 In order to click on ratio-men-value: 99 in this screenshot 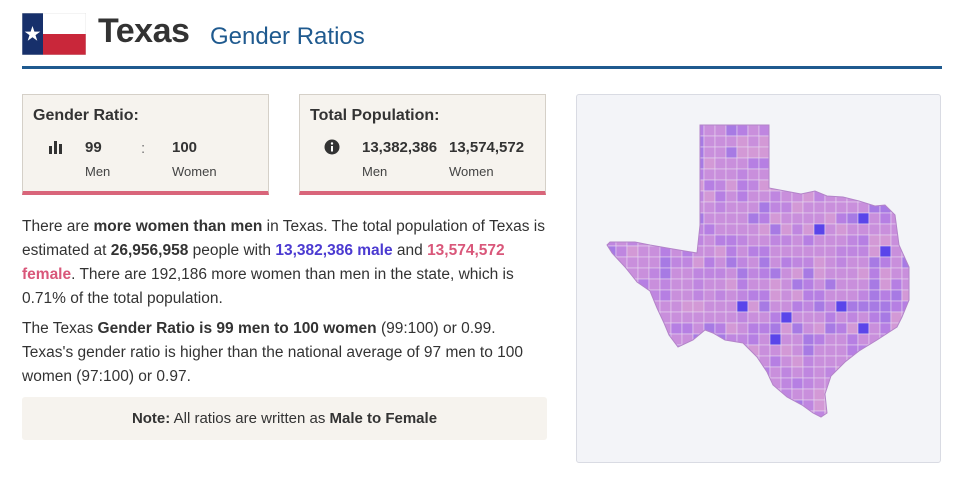, I will do `click(93, 147)`.